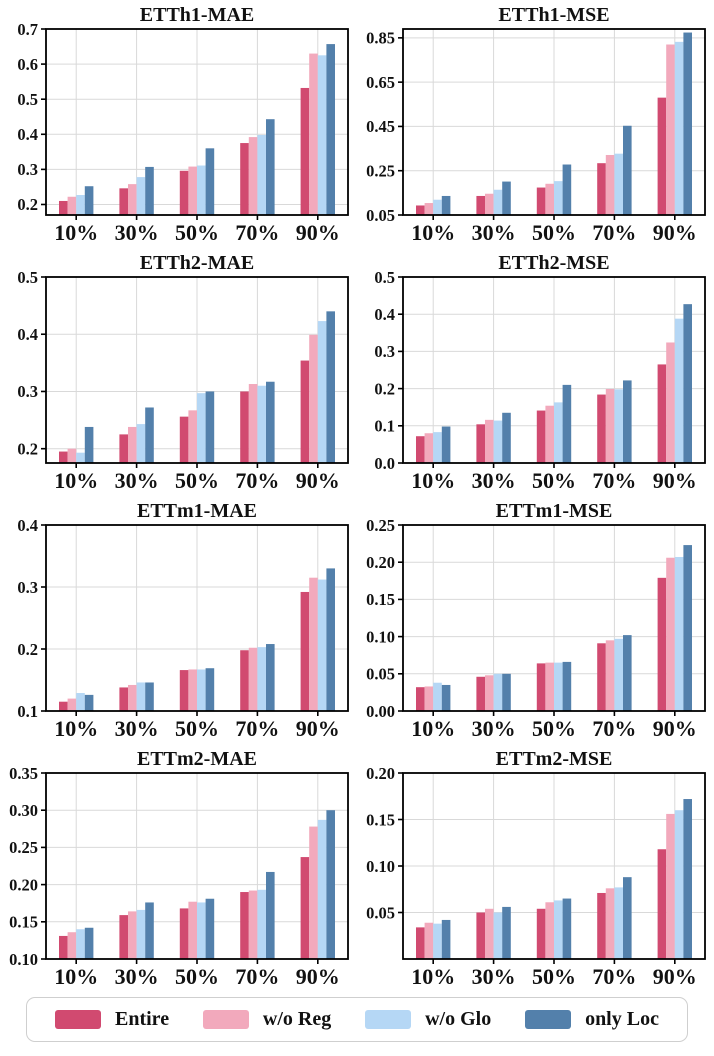 The height and width of the screenshot is (1056, 714). I want to click on y-tick-label: 0.6, so click(27, 64).